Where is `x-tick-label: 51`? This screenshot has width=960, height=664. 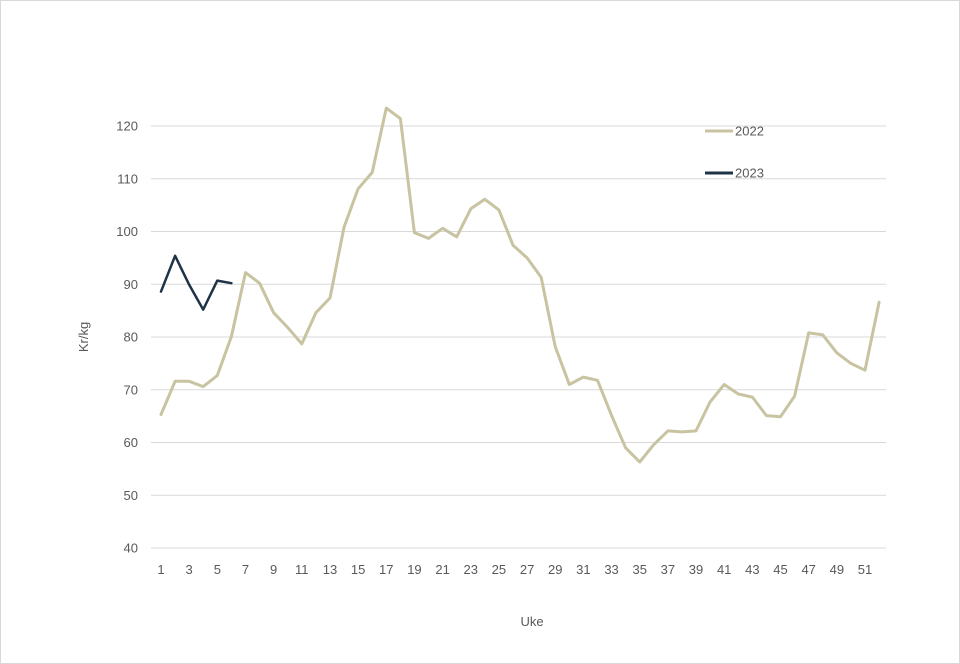
x-tick-label: 51 is located at coordinates (865, 569).